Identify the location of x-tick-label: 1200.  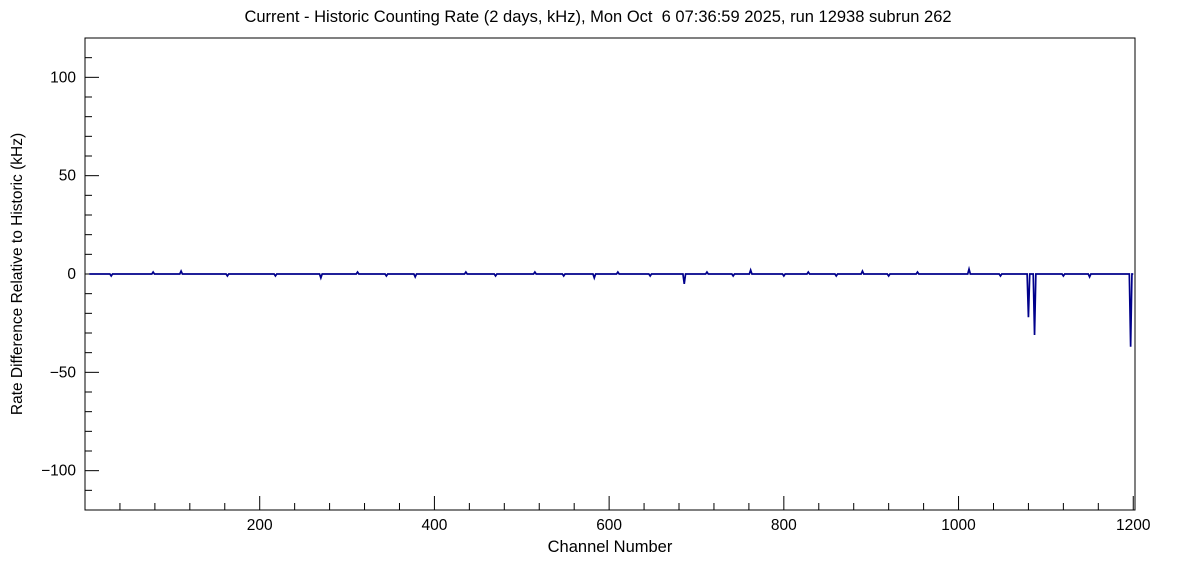
(1133, 525).